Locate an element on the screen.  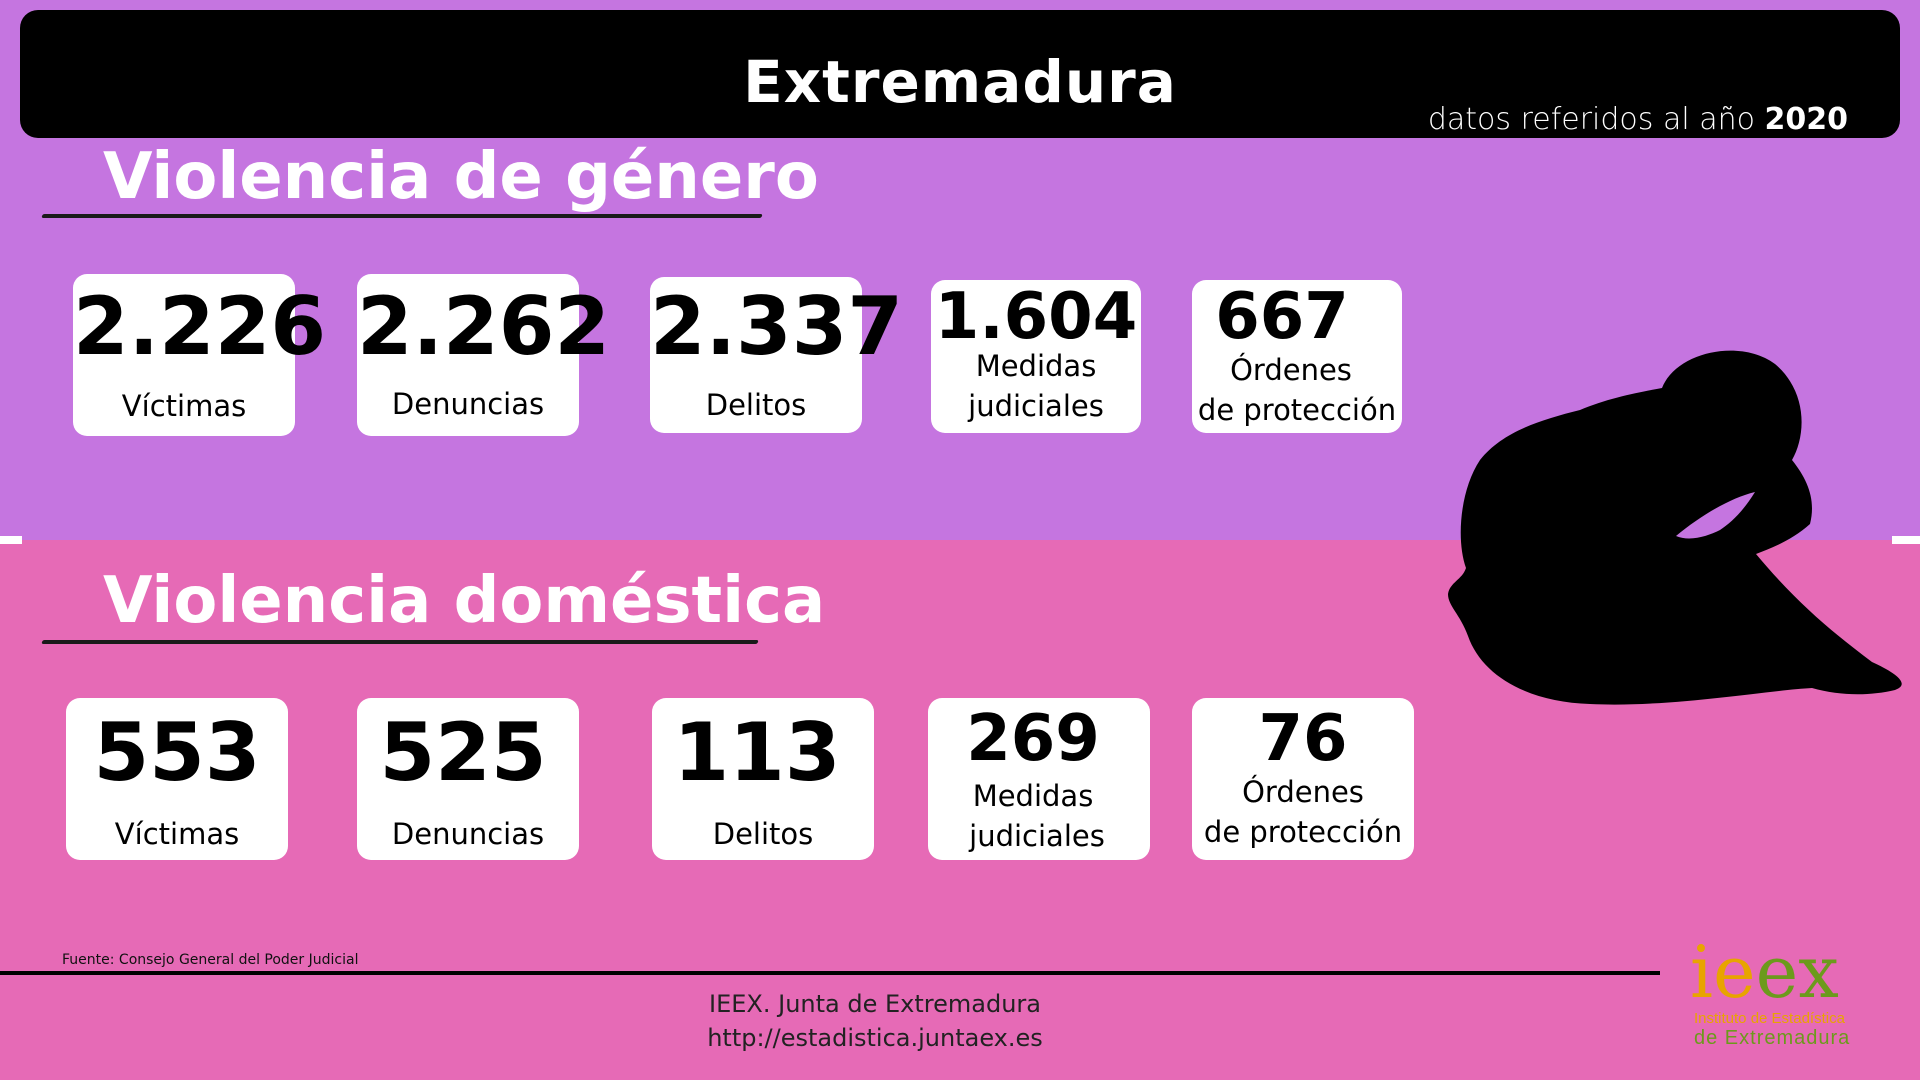
footer-org: IEEX. Junta de Extremadura is located at coordinates (875, 1004).